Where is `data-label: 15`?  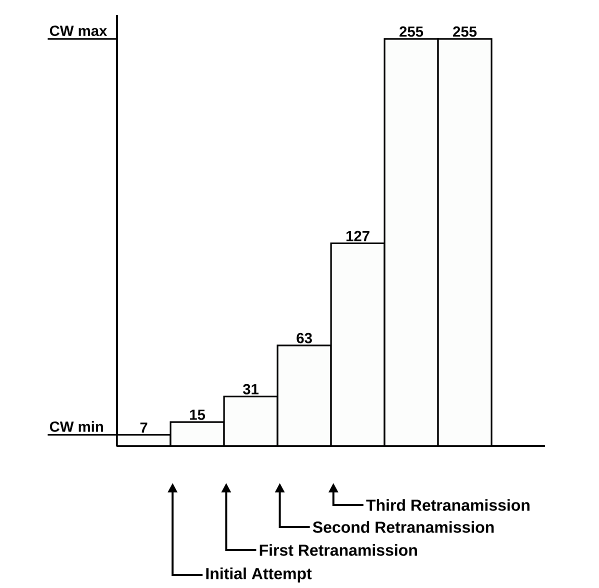 data-label: 15 is located at coordinates (198, 415).